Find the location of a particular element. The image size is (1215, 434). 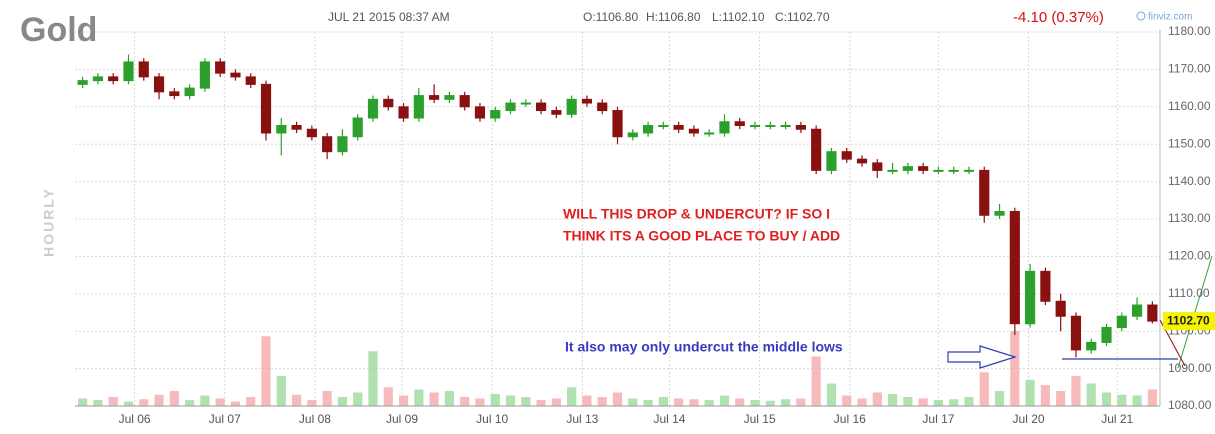

quote-high: H:1106.80 is located at coordinates (673, 17).